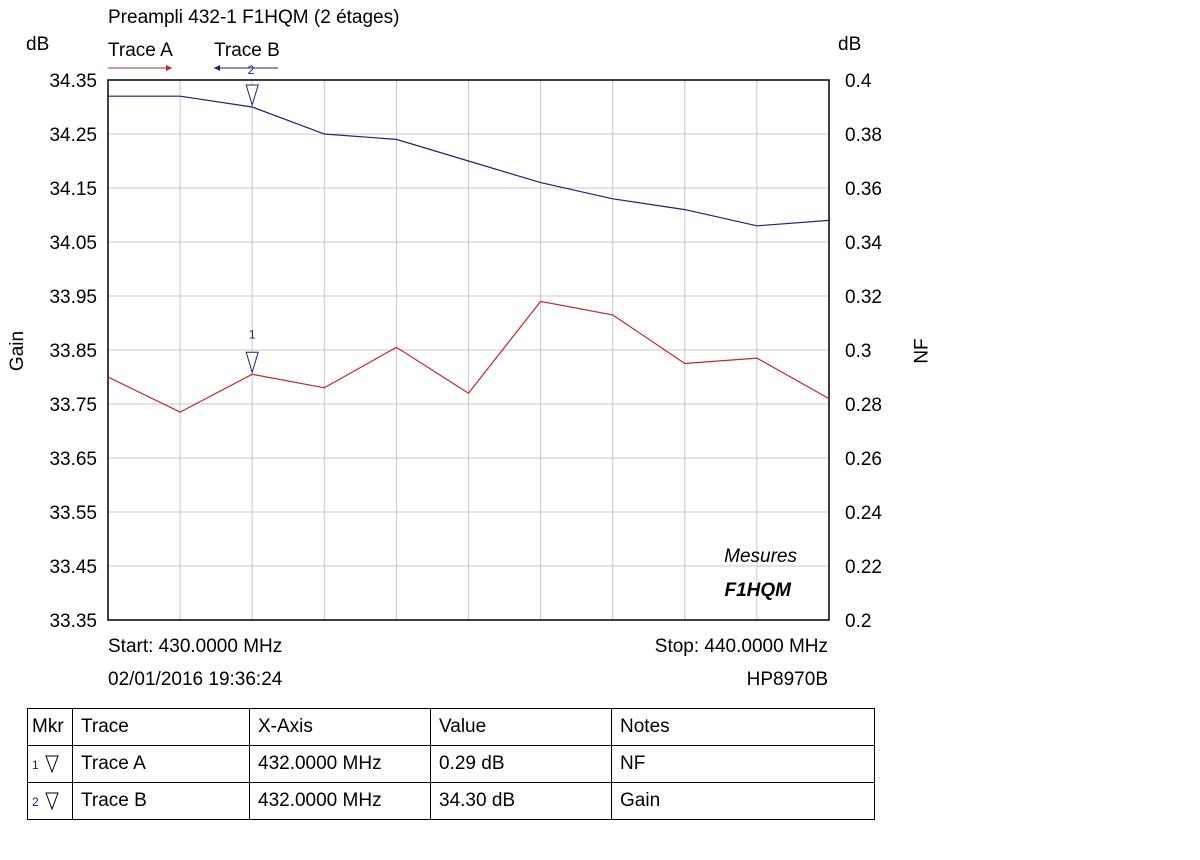 The width and height of the screenshot is (1200, 860). Describe the element at coordinates (850, 44) in the screenshot. I see `right-unit-label: dB` at that location.